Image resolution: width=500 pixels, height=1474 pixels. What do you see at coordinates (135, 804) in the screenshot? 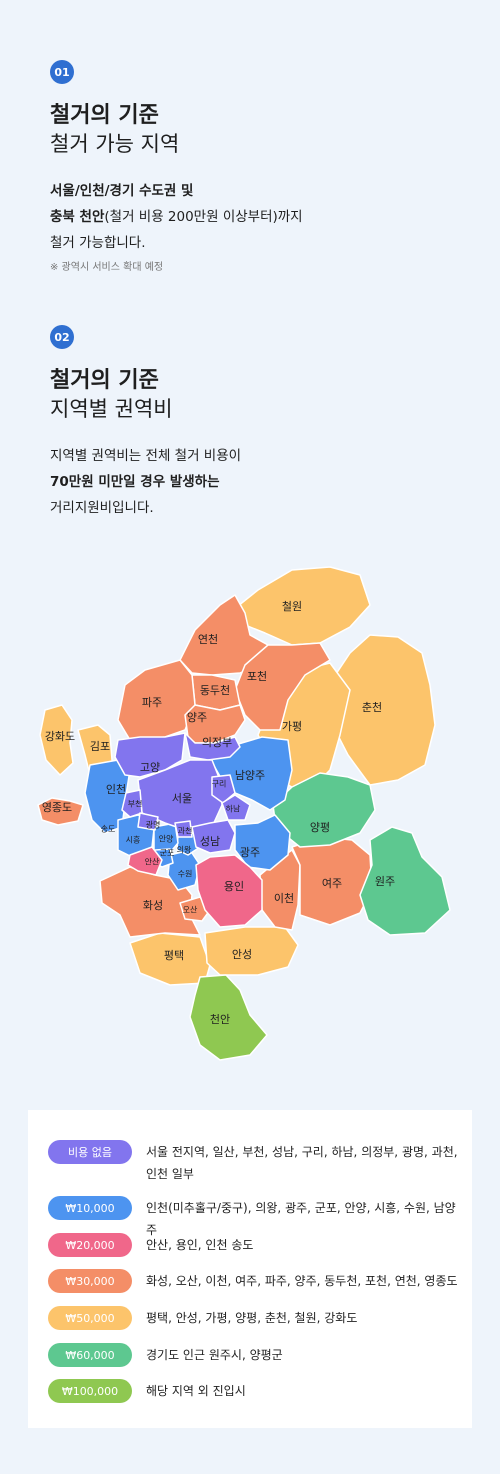
I see `region-label: 부천` at bounding box center [135, 804].